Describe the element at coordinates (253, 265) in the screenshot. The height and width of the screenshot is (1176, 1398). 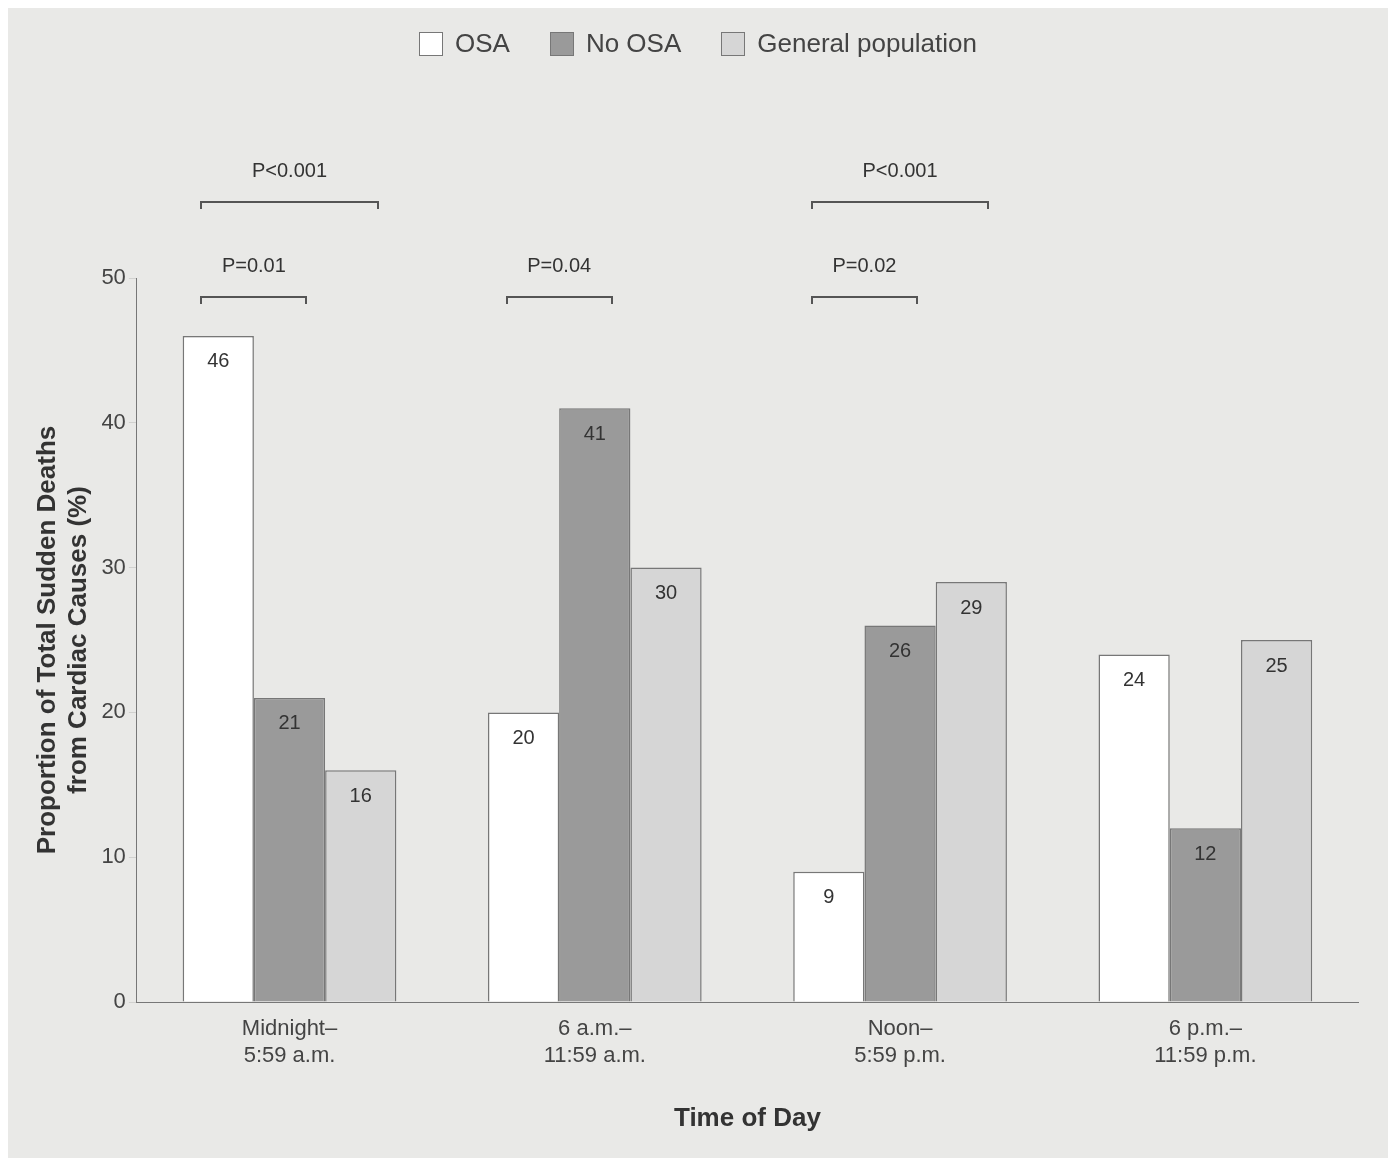
I see `text: P=0.01` at that location.